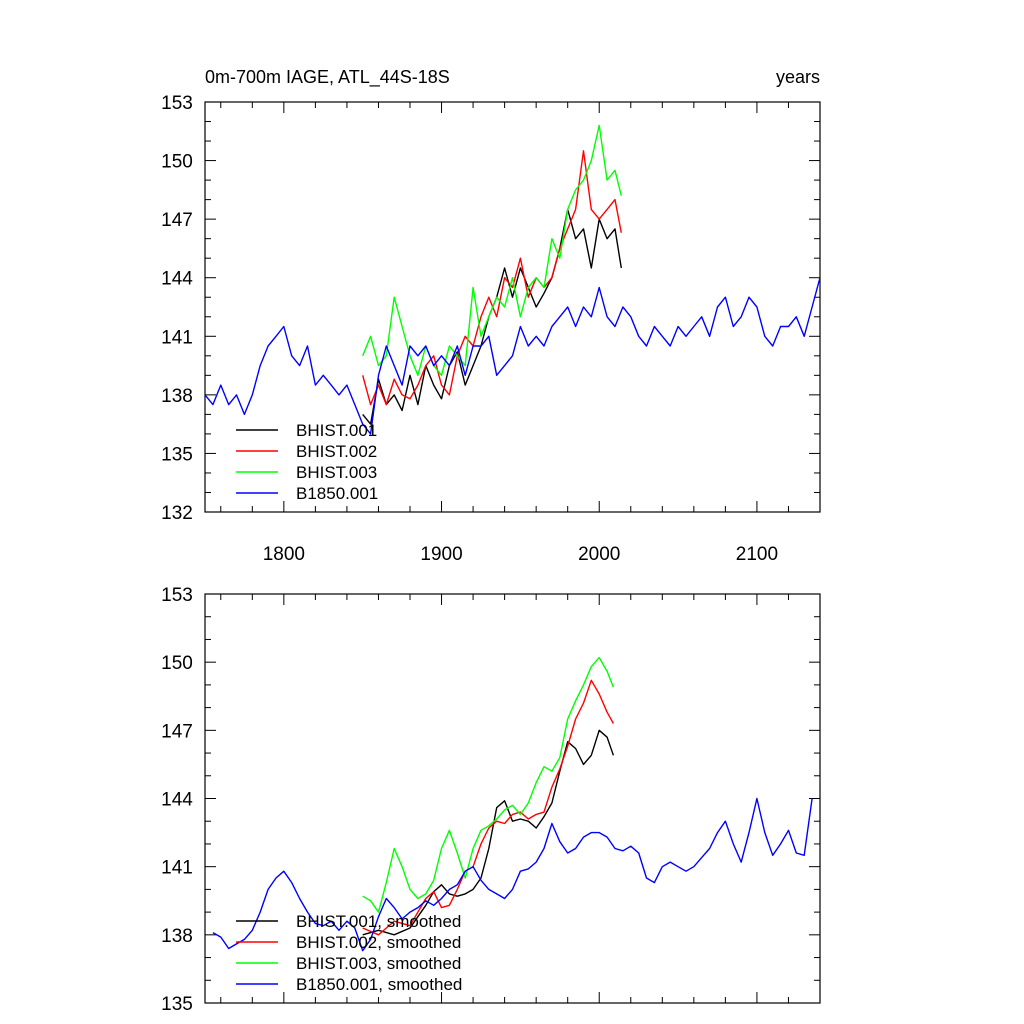  Describe the element at coordinates (327, 77) in the screenshot. I see `chart-title: 0m-700m IAGE, ATL_44S-18S` at that location.